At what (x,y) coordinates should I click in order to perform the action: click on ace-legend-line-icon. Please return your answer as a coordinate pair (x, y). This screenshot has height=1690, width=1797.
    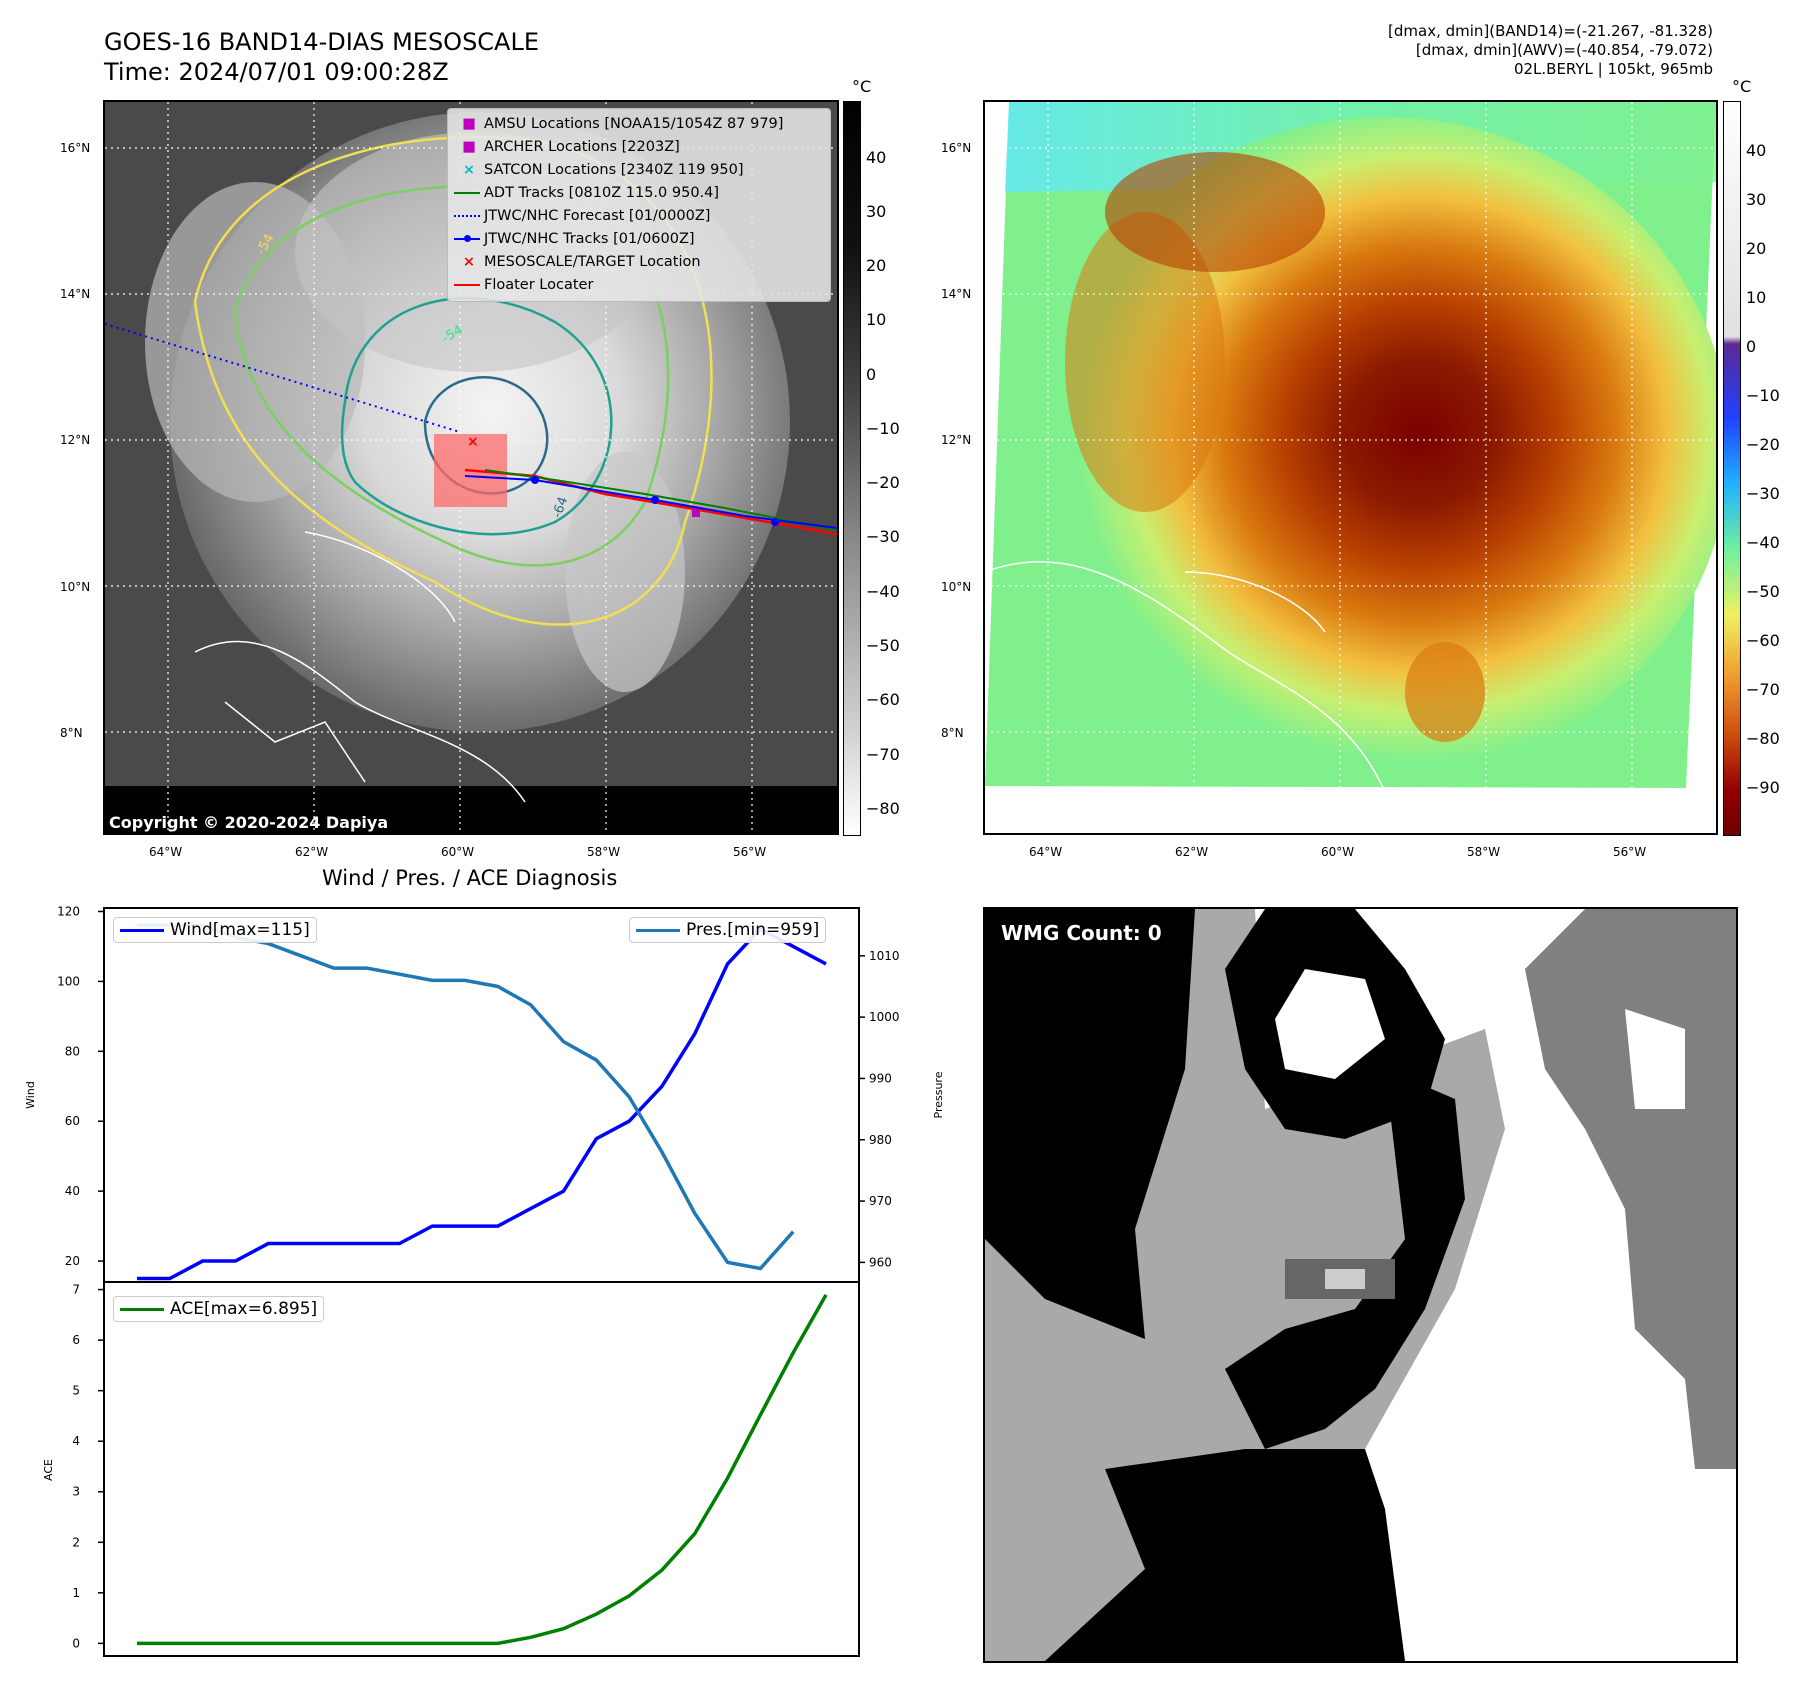
    Looking at the image, I should click on (142, 1309).